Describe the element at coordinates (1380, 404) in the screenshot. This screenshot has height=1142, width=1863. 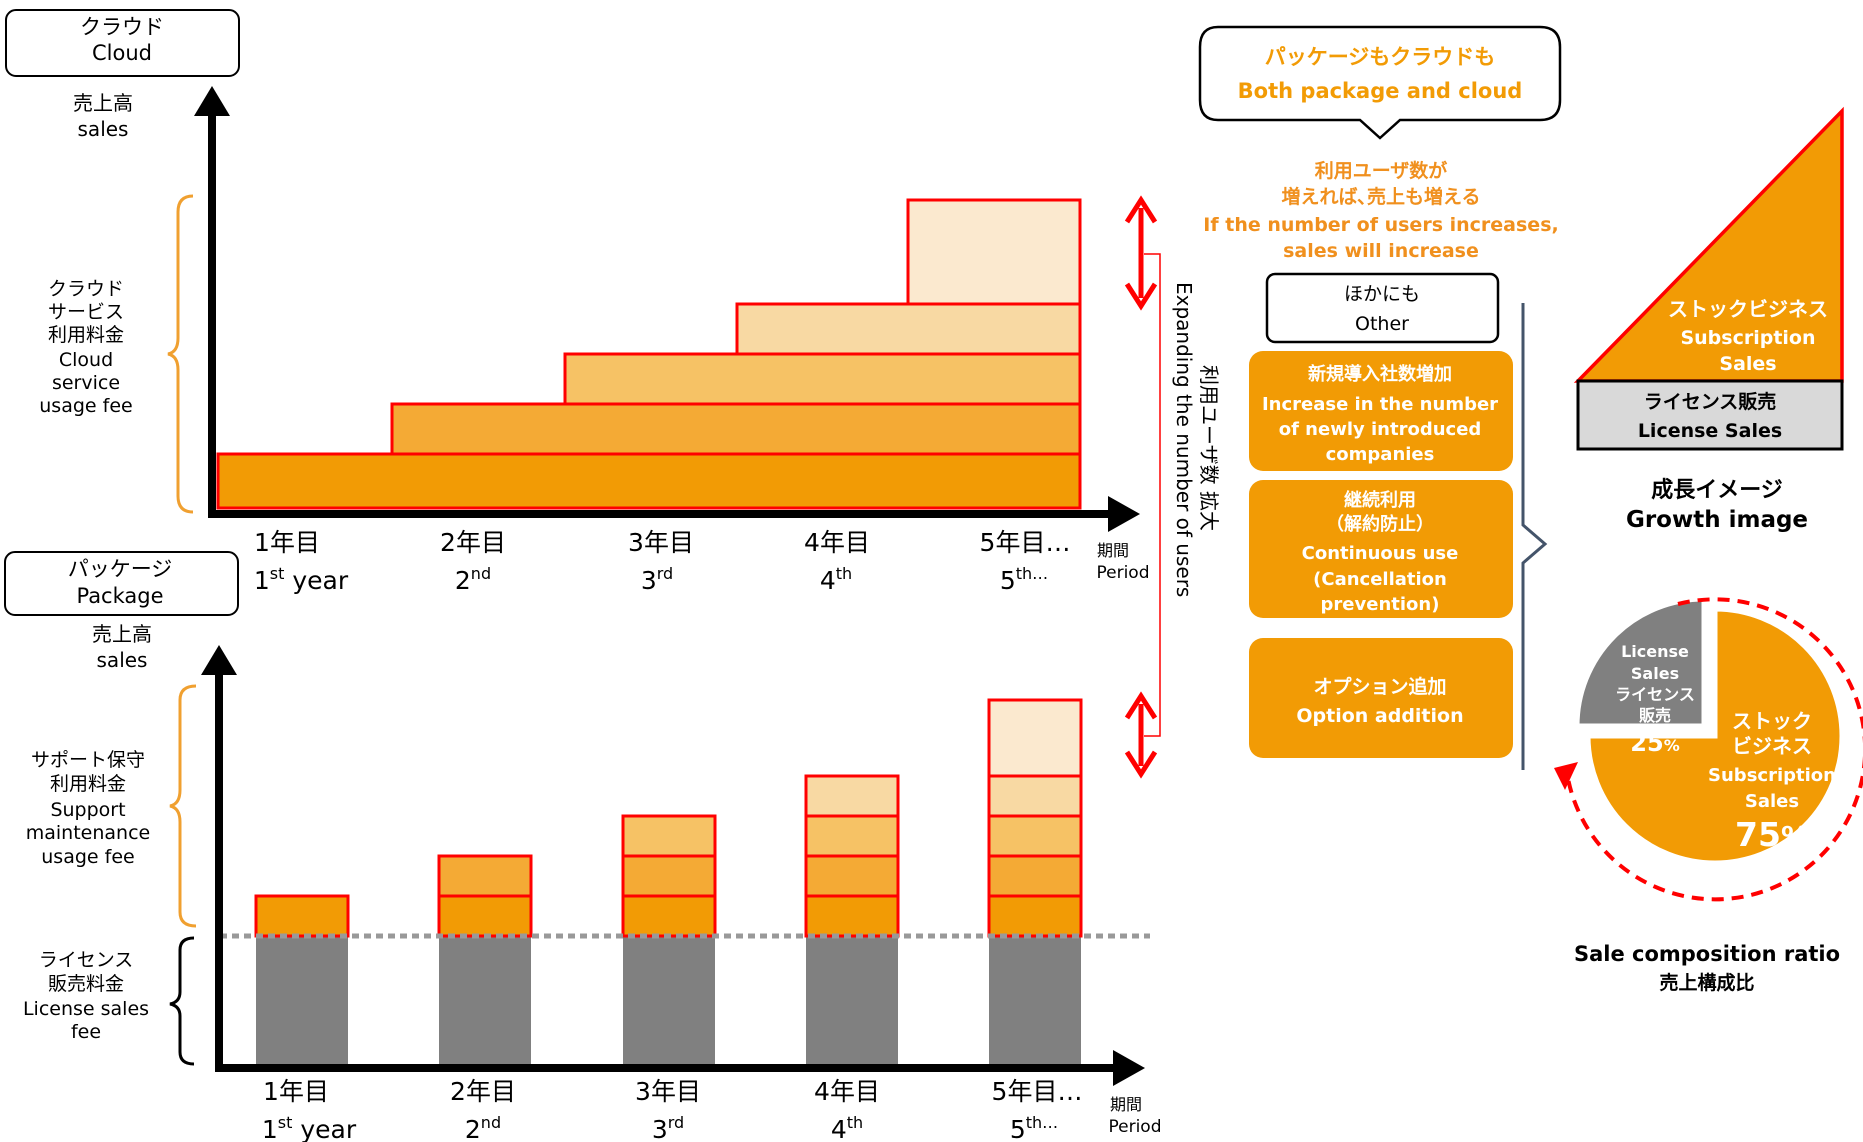
I see `svg-text: Increase in the number` at that location.